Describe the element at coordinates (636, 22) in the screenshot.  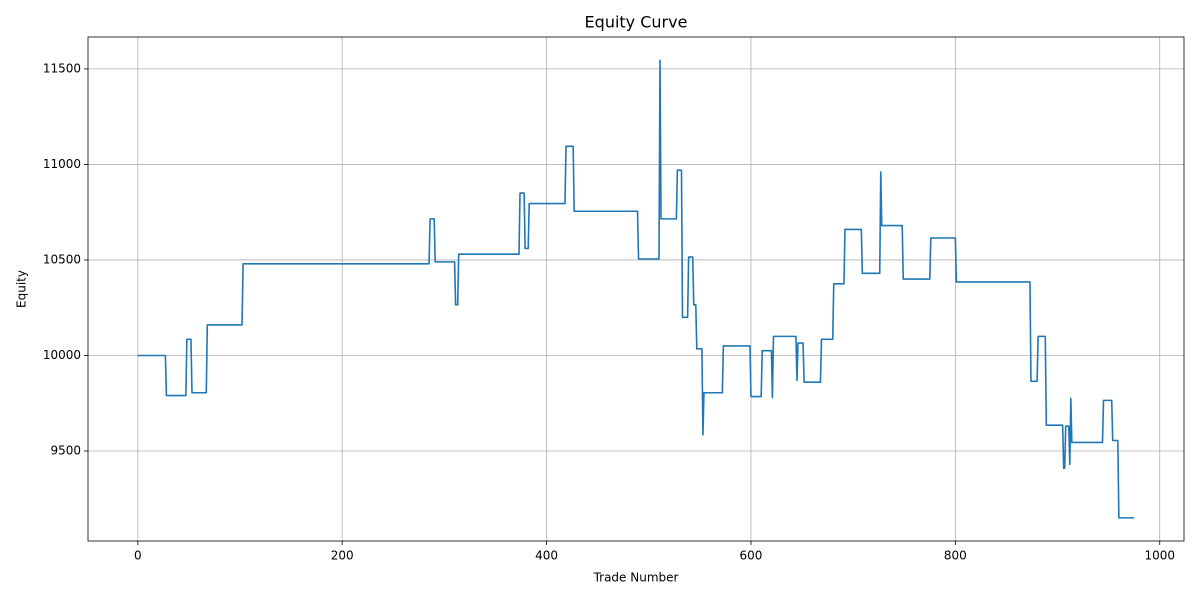
I see `chart-title: Equity Curve` at that location.